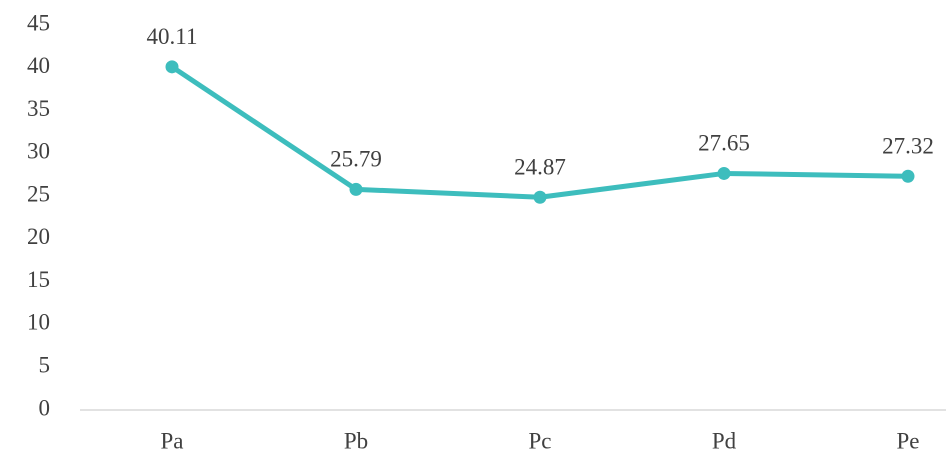  I want to click on x-tick-label: Pc, so click(540, 440).